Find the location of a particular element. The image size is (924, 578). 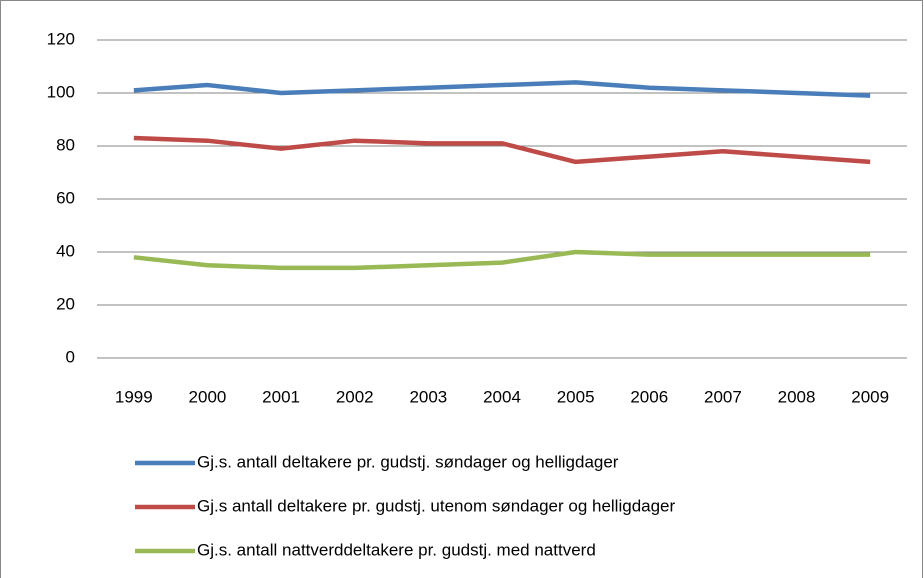

y-tick-label: 100 is located at coordinates (61, 91).